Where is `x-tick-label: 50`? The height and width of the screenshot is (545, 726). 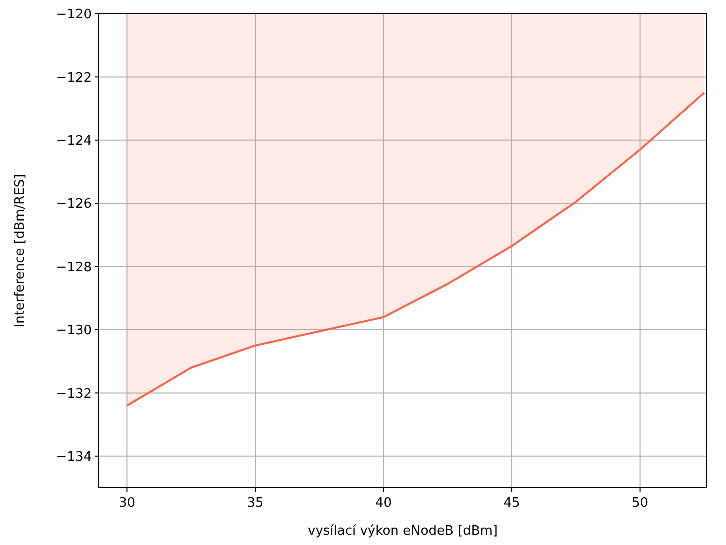
x-tick-label: 50 is located at coordinates (640, 503).